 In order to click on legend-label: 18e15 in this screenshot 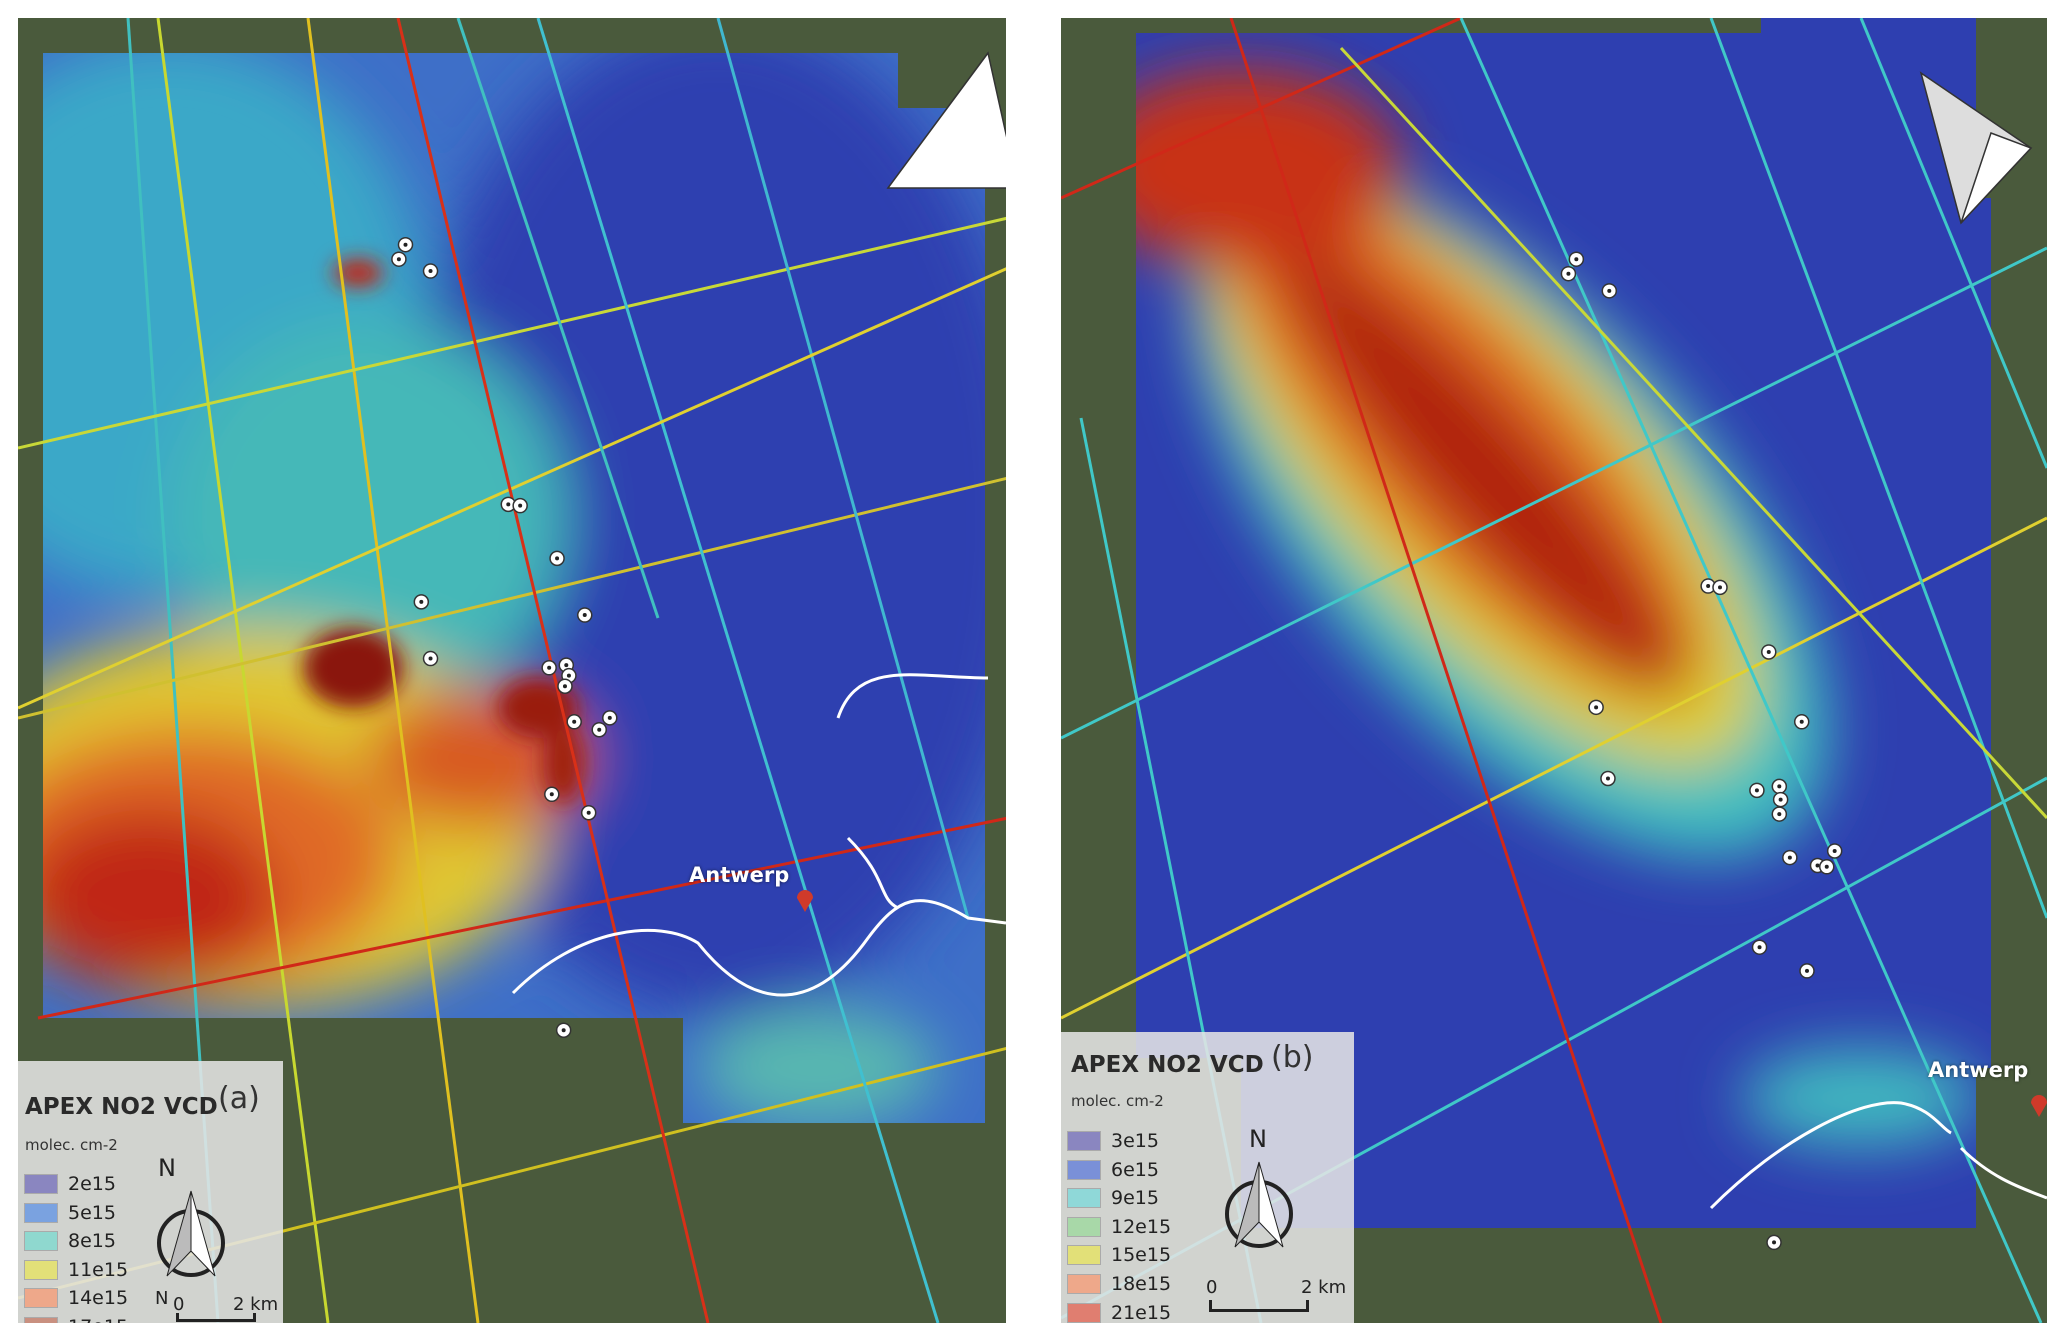, I will do `click(1141, 1284)`.